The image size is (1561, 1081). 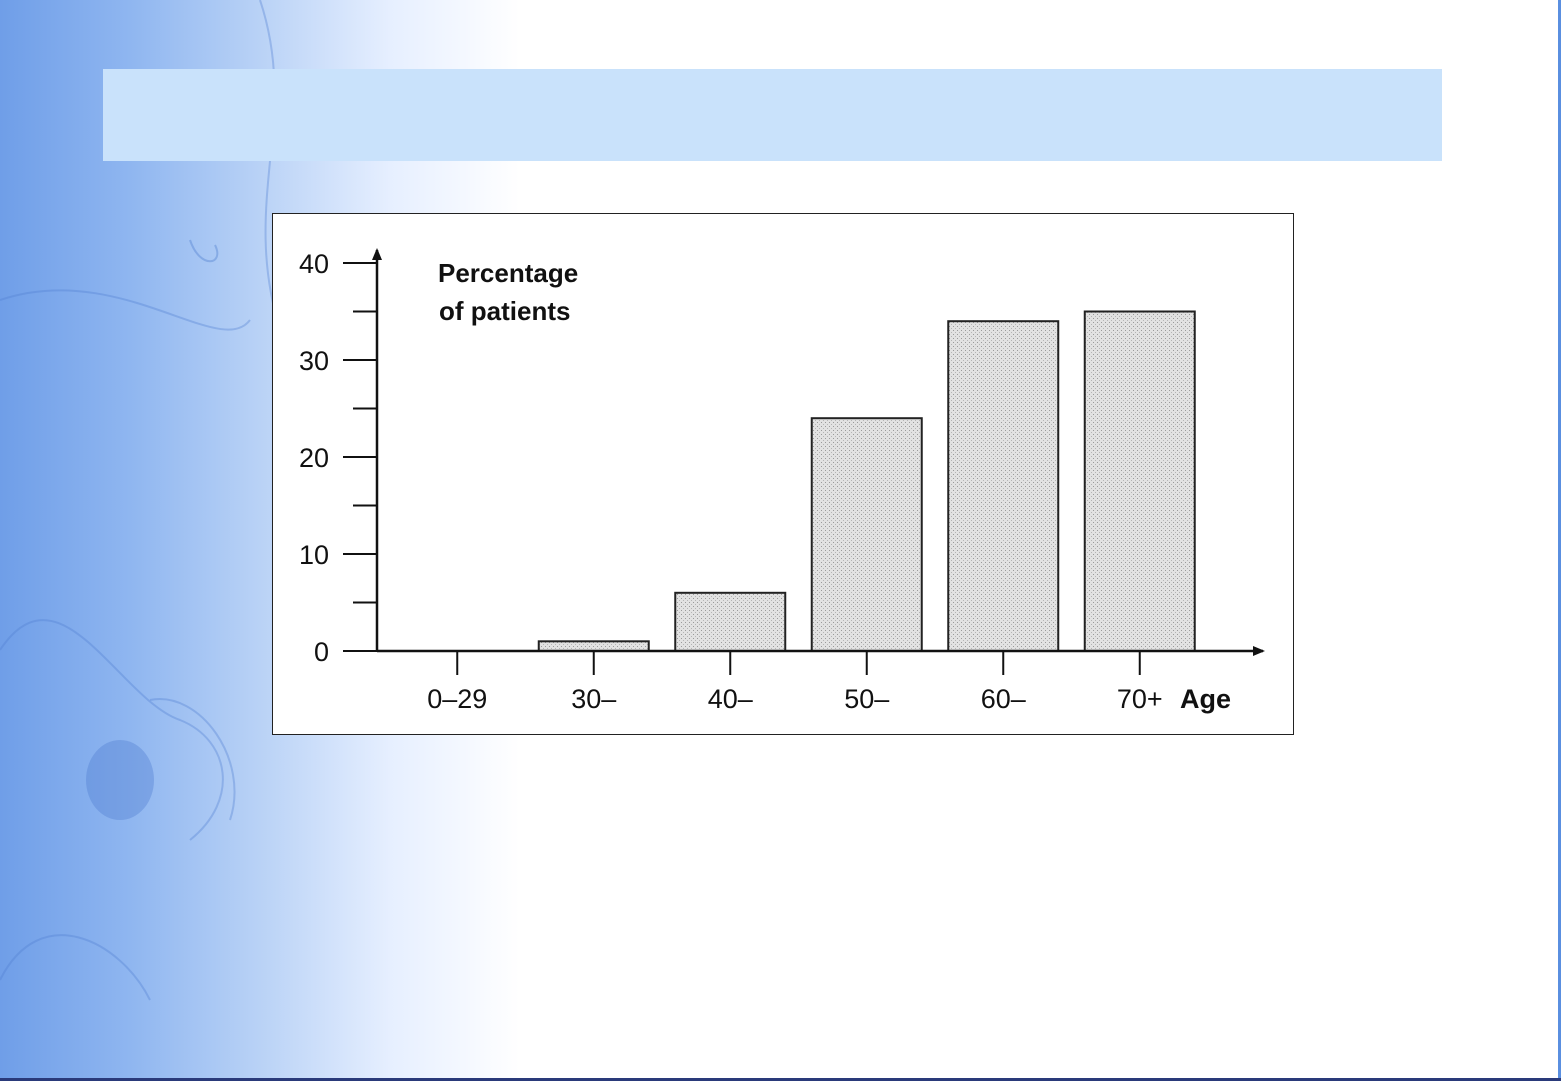 I want to click on x-tick-label: 60–, so click(x=1003, y=699).